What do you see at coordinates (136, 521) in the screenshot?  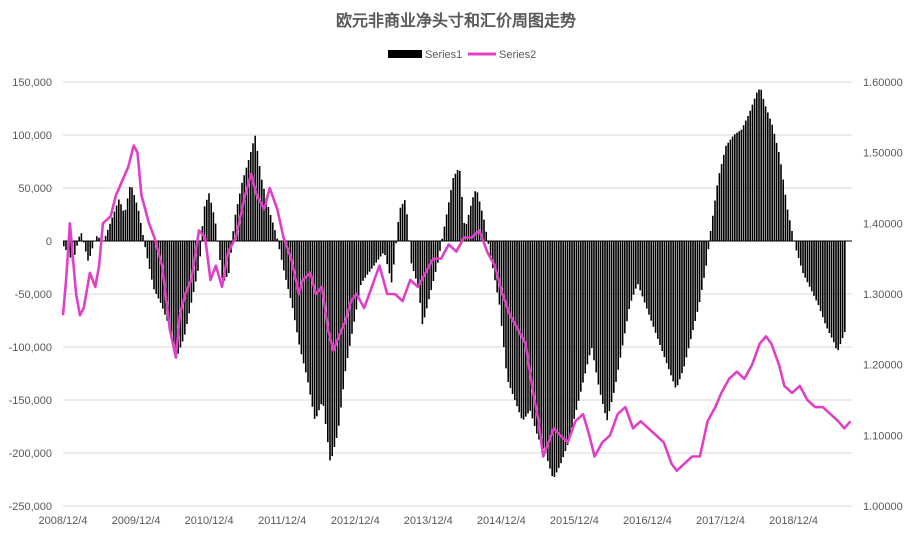 I see `x-tick-label: 2009/12/4` at bounding box center [136, 521].